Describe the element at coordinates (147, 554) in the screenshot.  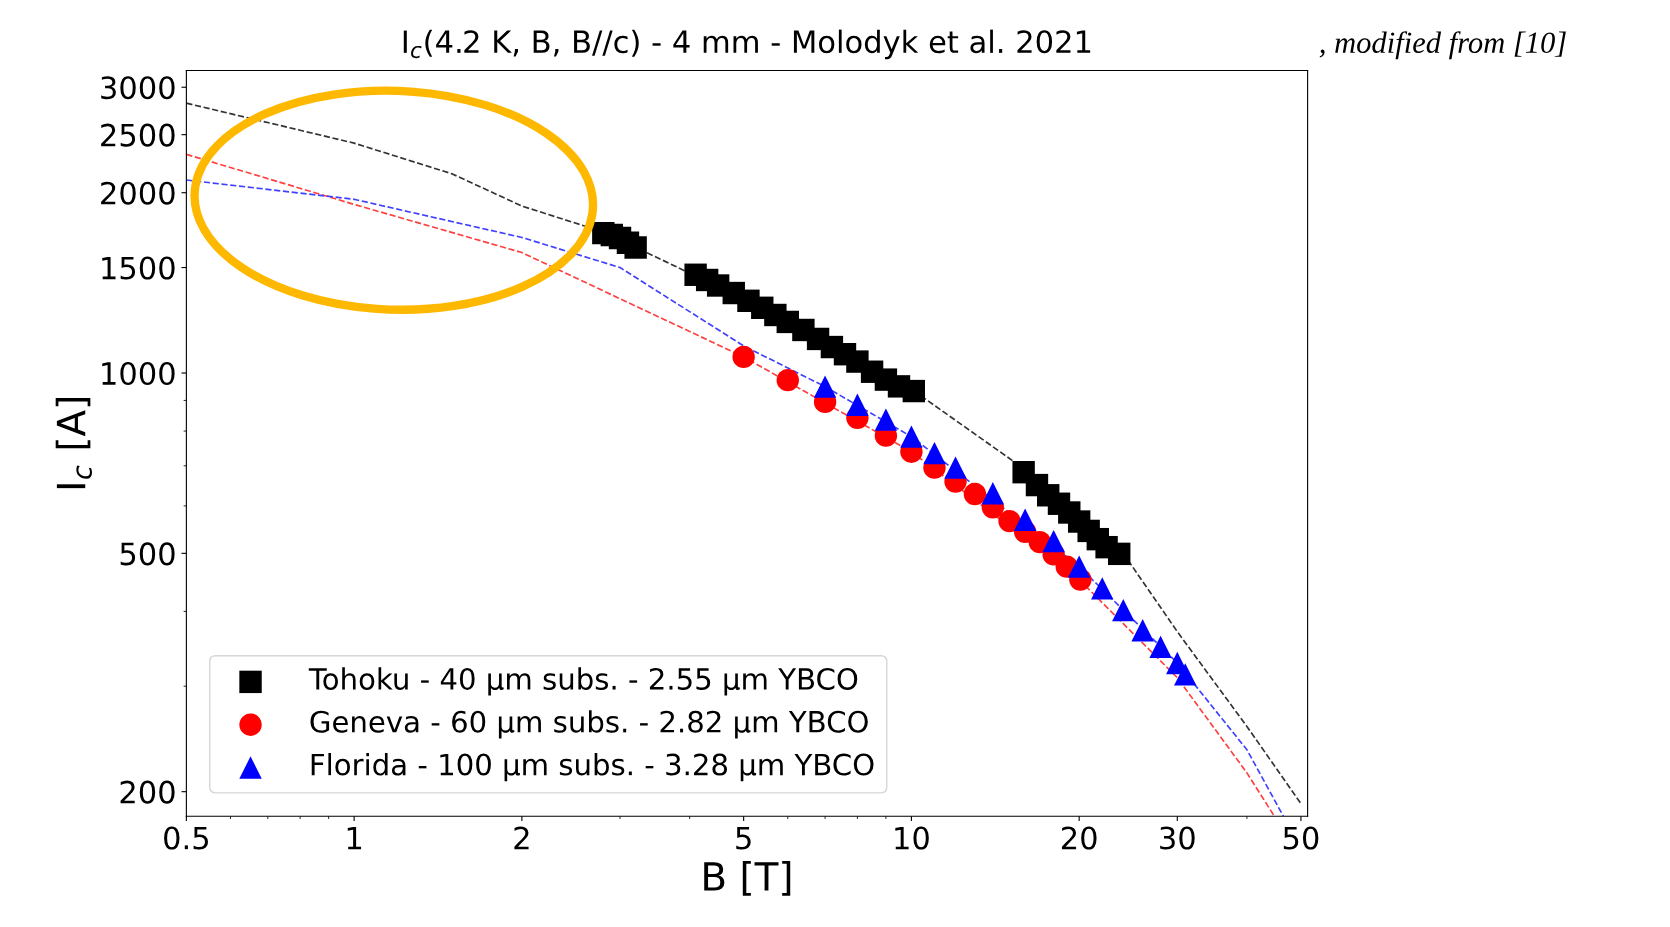
I see `y-tick-label: 500` at that location.